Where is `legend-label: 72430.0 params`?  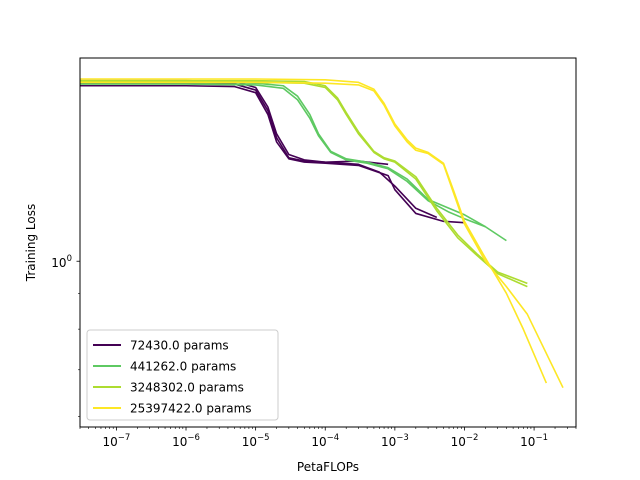
legend-label: 72430.0 params is located at coordinates (179, 346).